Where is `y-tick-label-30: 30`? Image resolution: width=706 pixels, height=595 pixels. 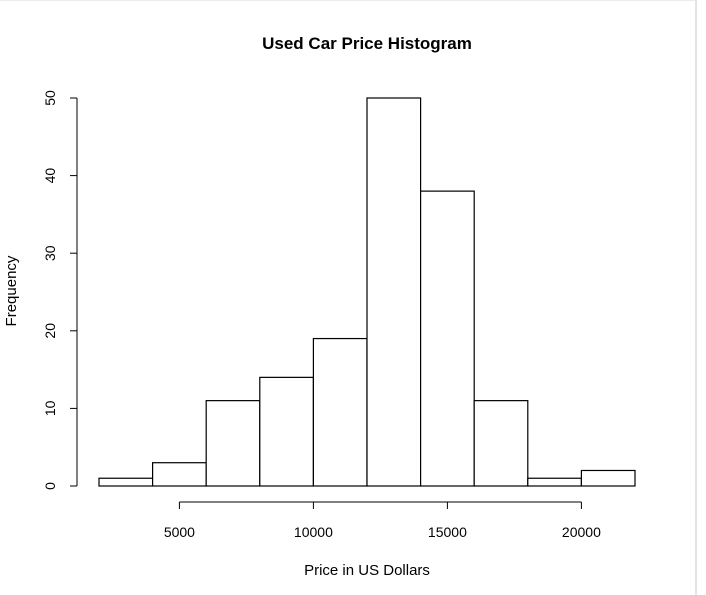 y-tick-label-30: 30 is located at coordinates (50, 253).